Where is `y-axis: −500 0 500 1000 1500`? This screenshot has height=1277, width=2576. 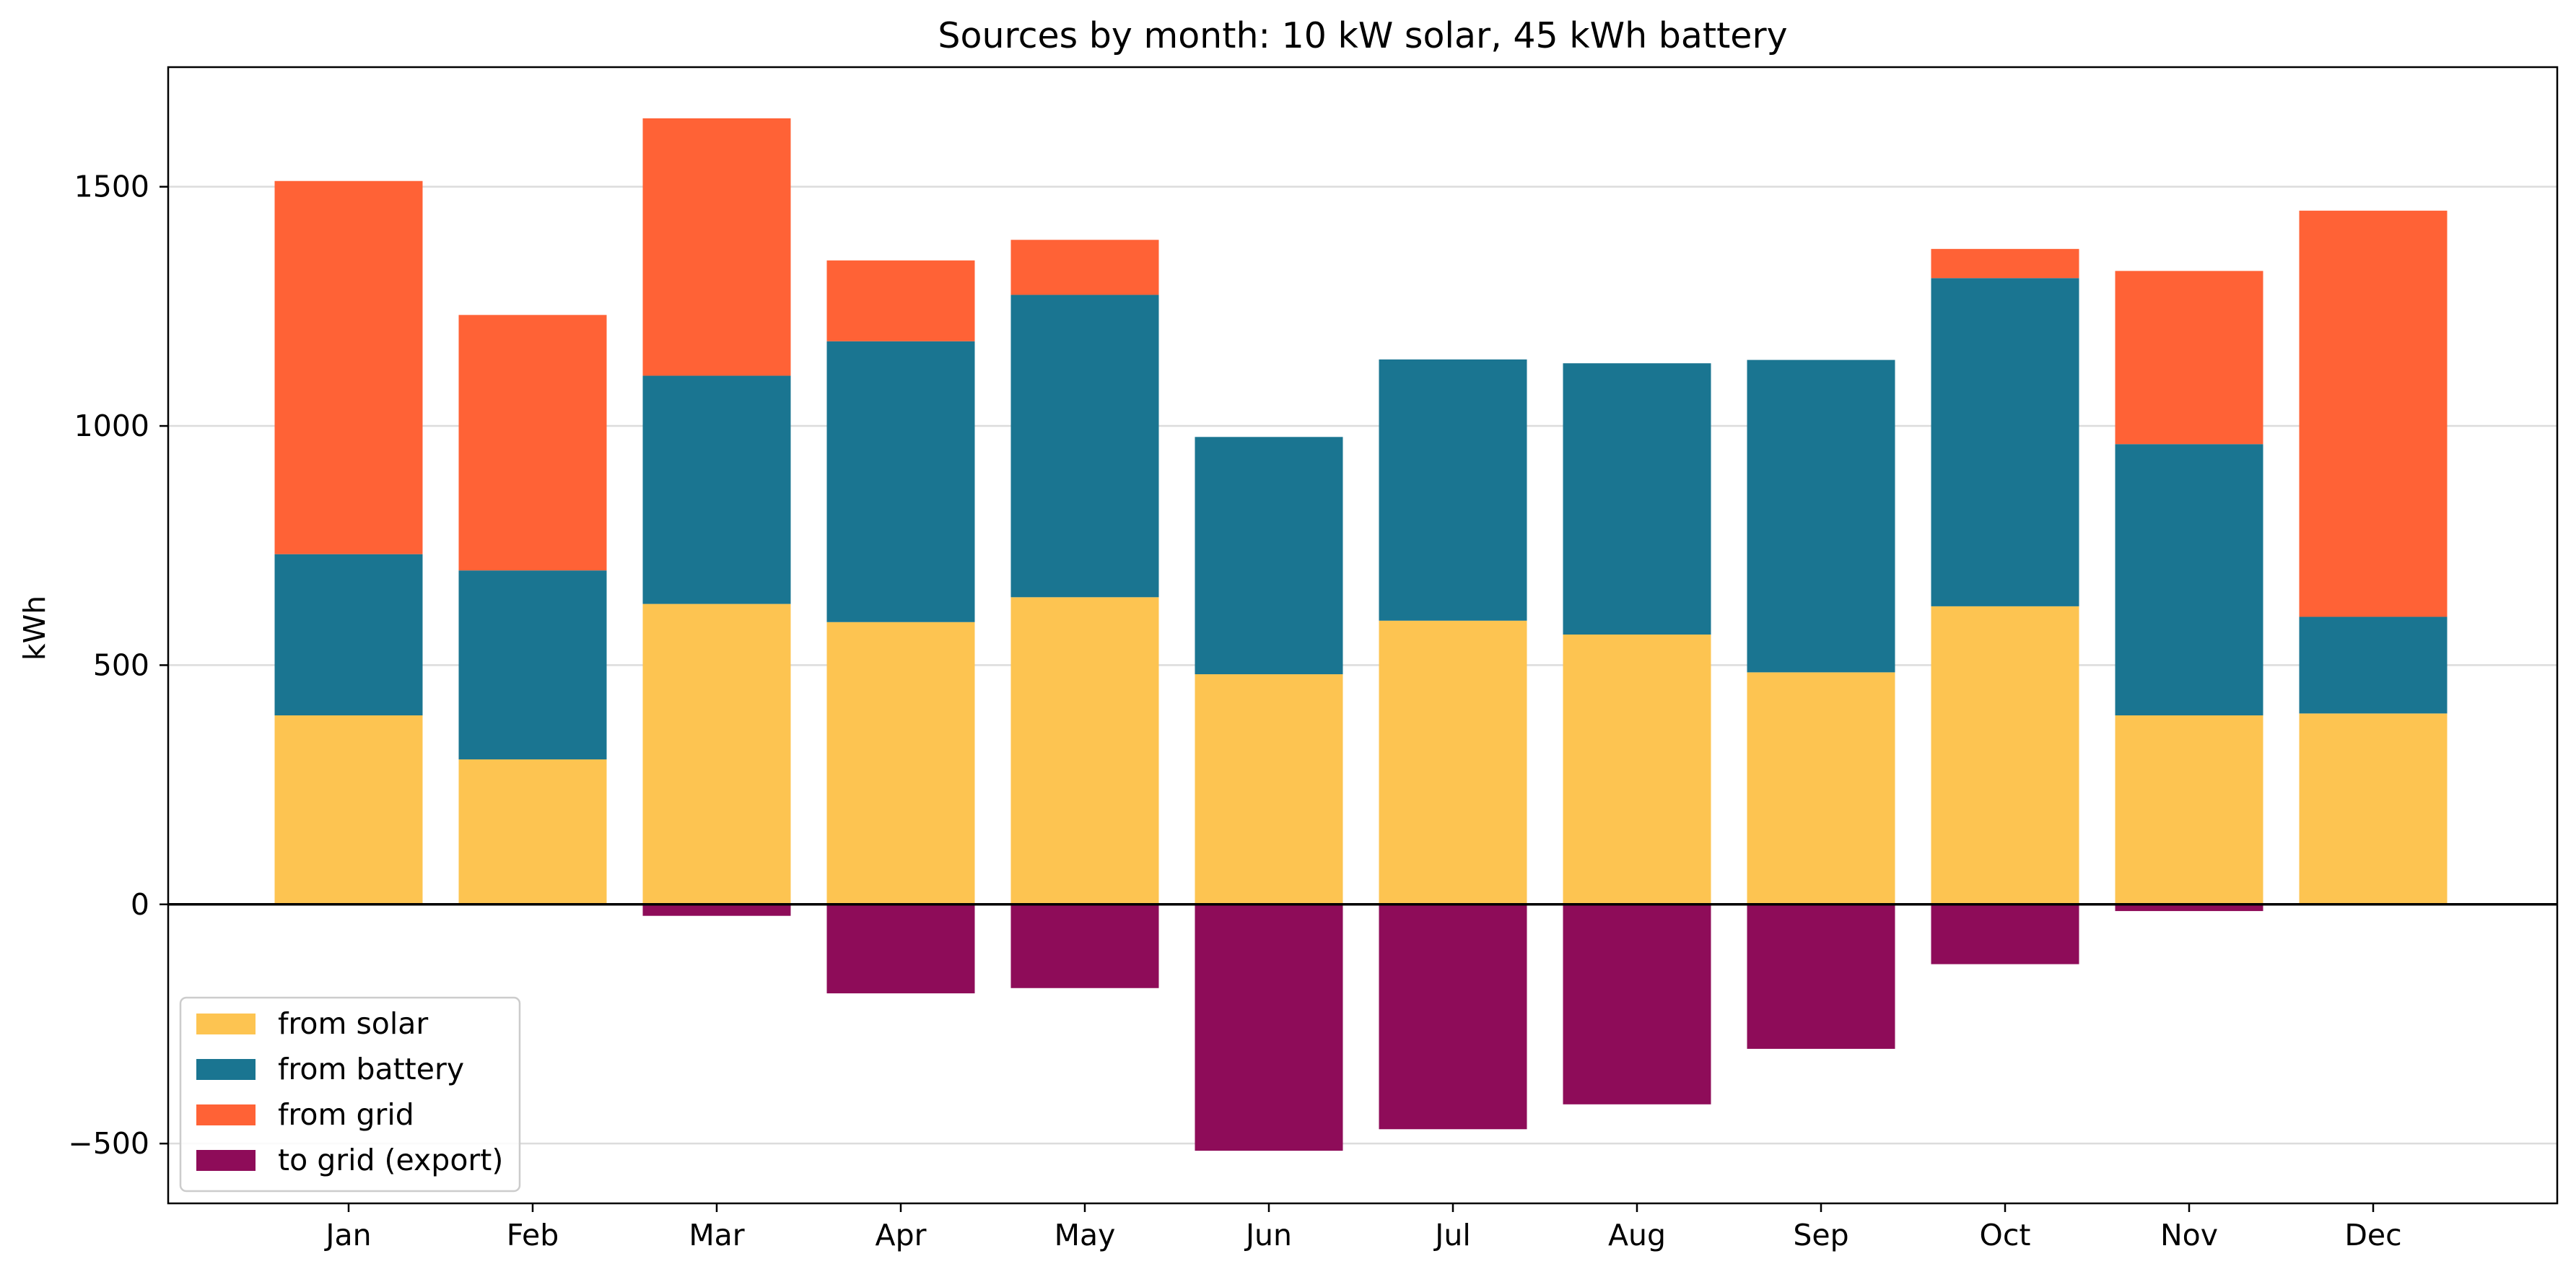
y-axis: −500 0 500 1000 1500 is located at coordinates (118, 665).